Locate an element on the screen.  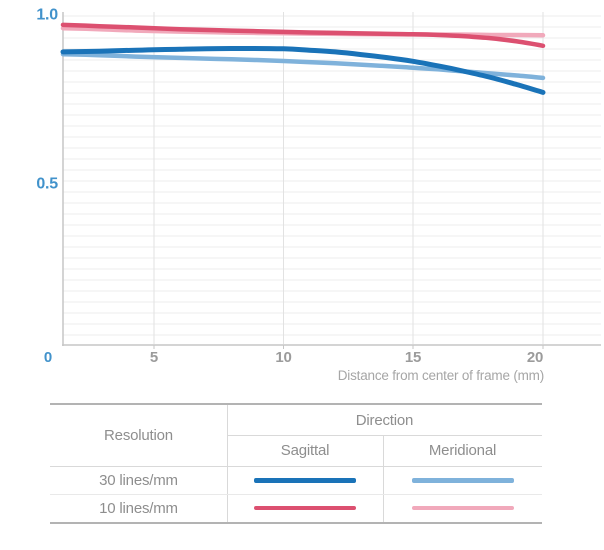
direction-header: Direction is located at coordinates (384, 420).